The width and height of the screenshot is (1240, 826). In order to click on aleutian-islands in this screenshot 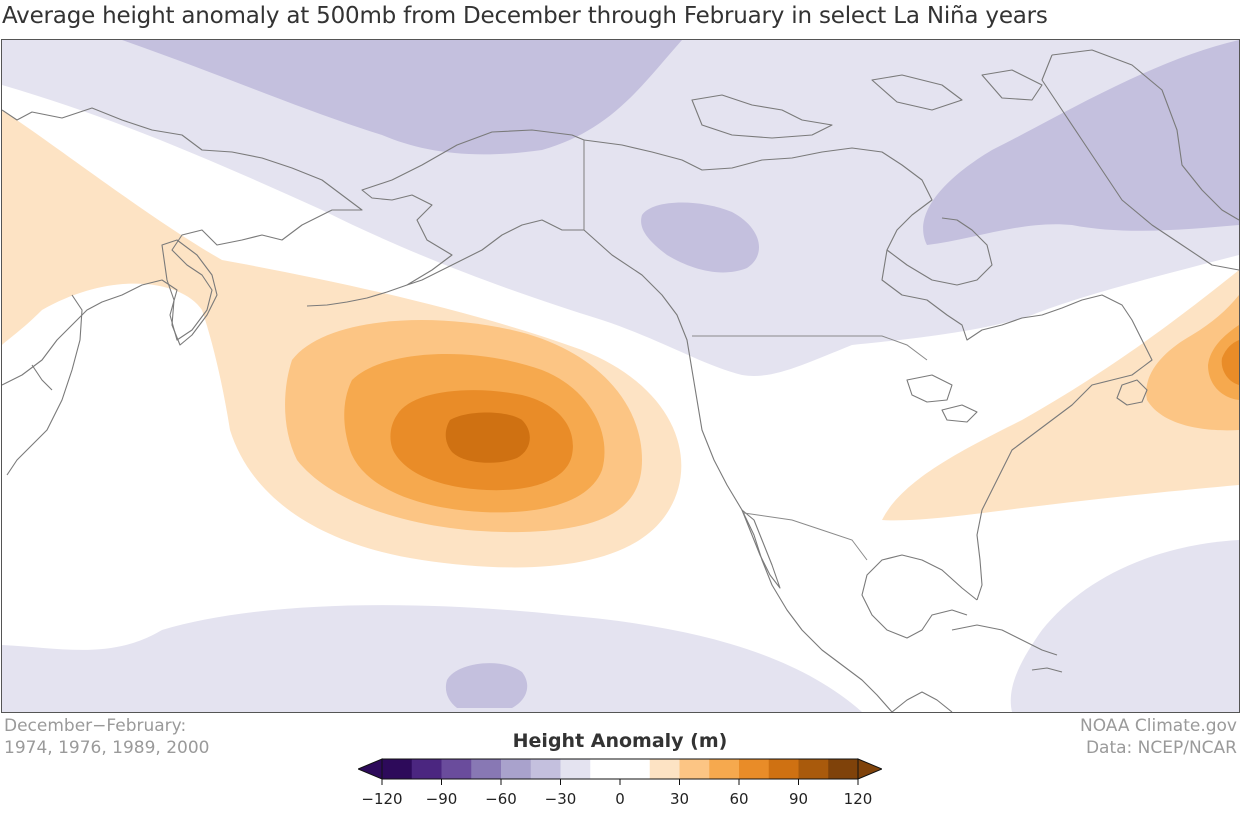, I will do `click(357, 295)`.